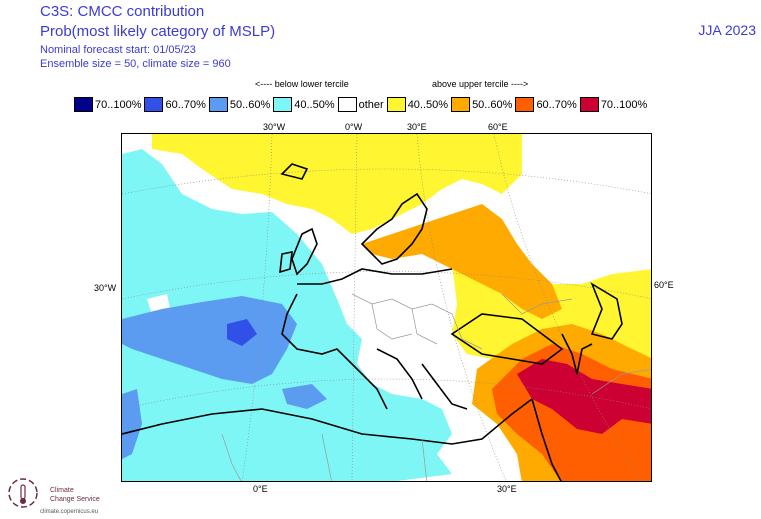  I want to click on title-line-2: Prob(most likely category of MSLP), so click(158, 31).